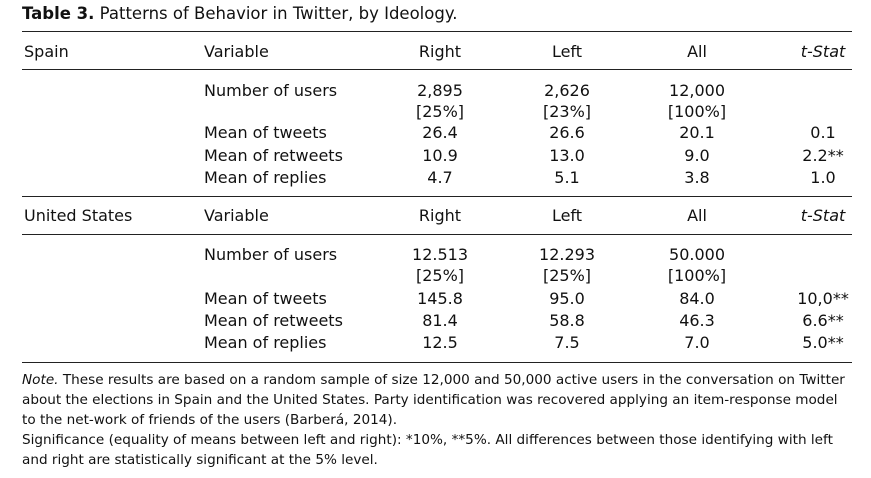  What do you see at coordinates (440, 177) in the screenshot?
I see `cell-replies-right: 4.7` at bounding box center [440, 177].